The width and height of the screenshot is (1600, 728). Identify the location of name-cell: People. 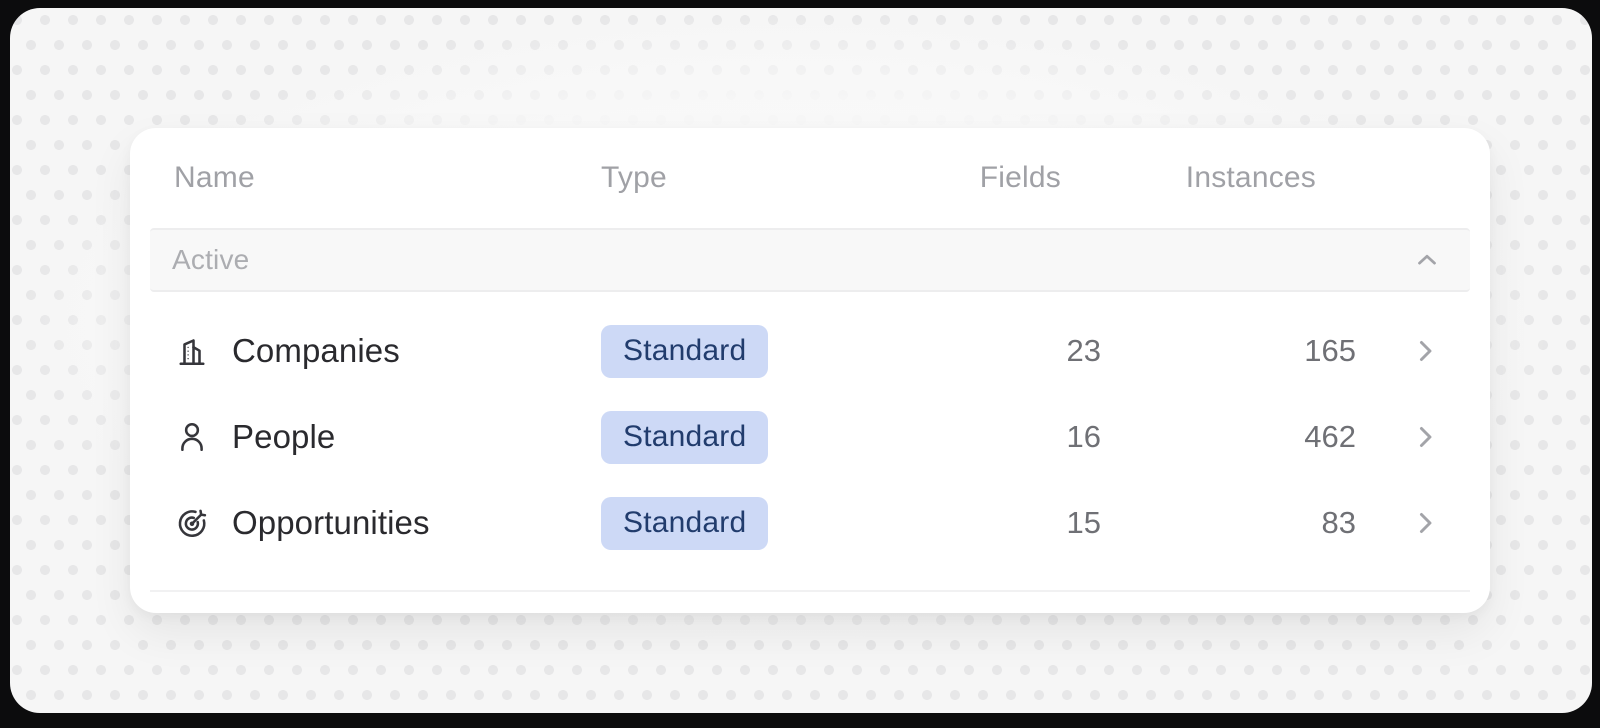
(387, 437).